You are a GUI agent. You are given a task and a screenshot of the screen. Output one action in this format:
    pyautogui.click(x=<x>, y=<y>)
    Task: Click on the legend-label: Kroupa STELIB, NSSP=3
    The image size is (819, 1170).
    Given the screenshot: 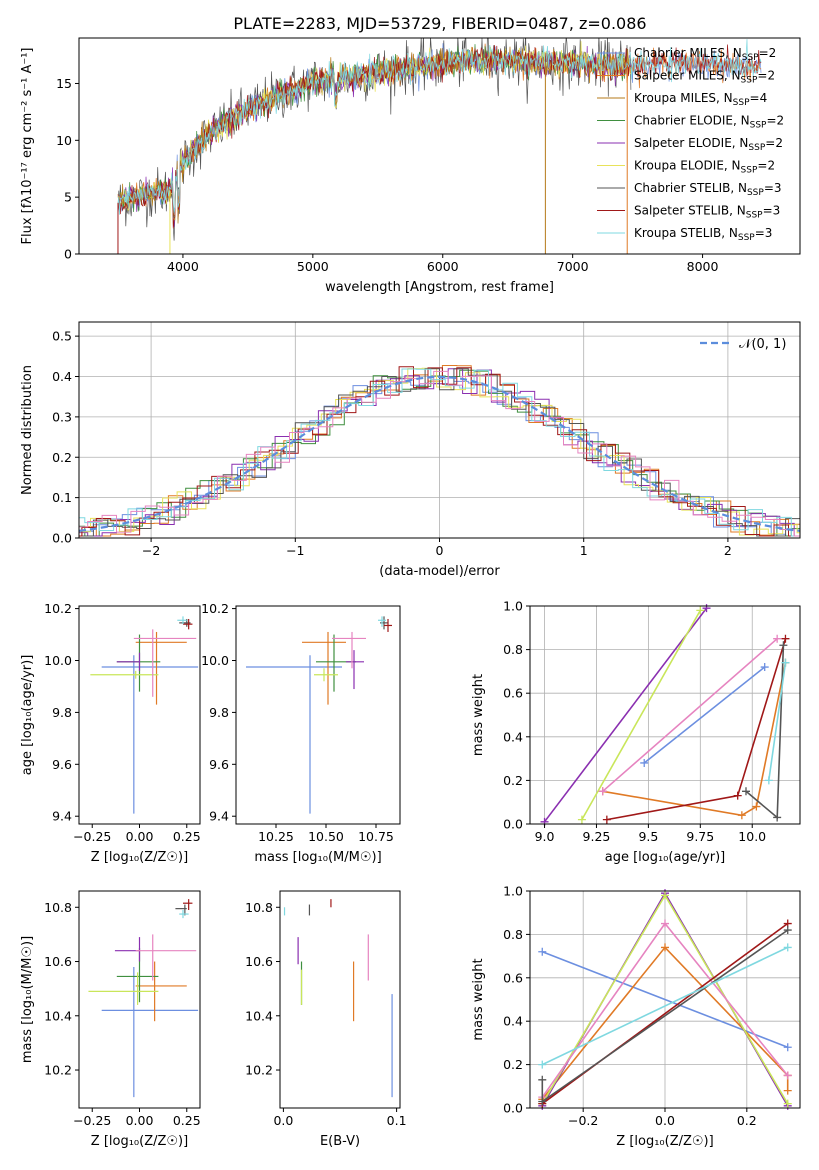 What is the action you would take?
    pyautogui.click(x=703, y=234)
    